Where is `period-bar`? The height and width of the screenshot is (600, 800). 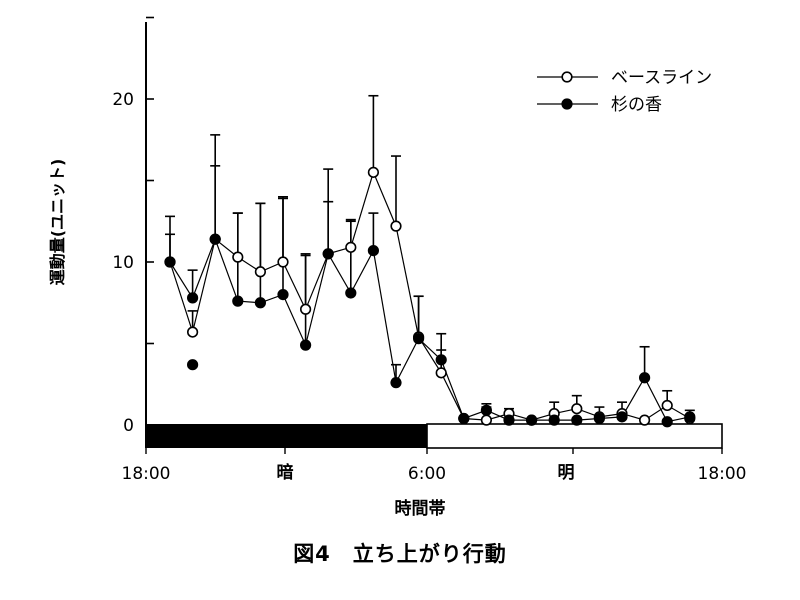
period-bar is located at coordinates (434, 436).